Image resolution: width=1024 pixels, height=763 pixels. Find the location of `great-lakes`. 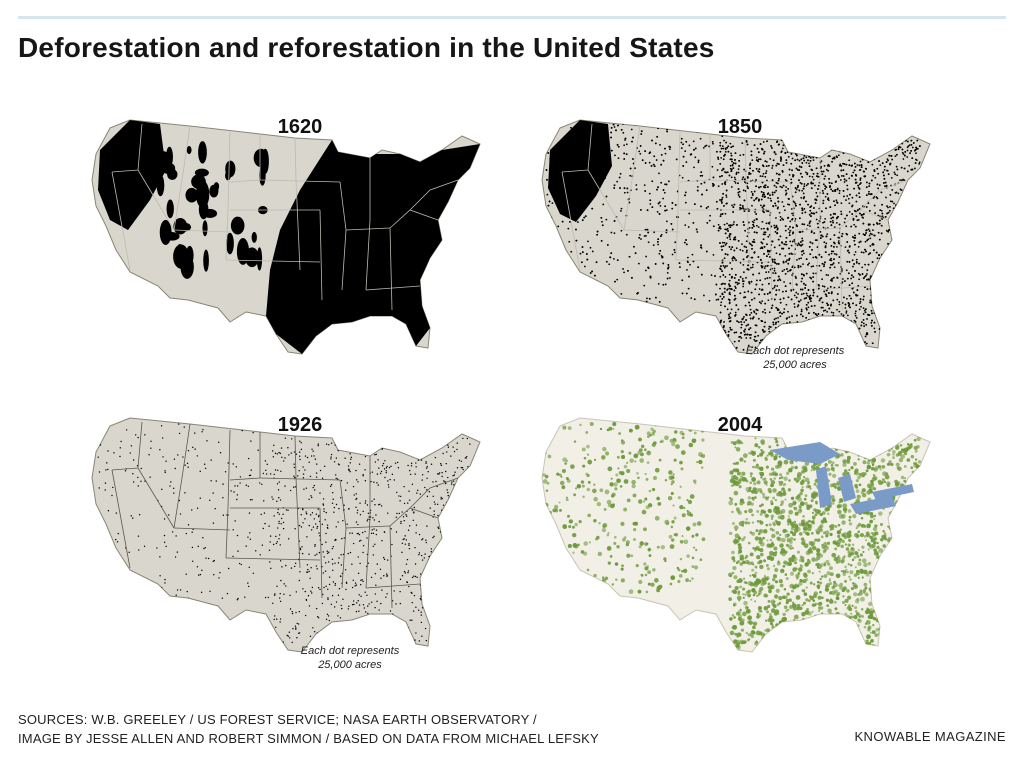

great-lakes is located at coordinates (842, 478).